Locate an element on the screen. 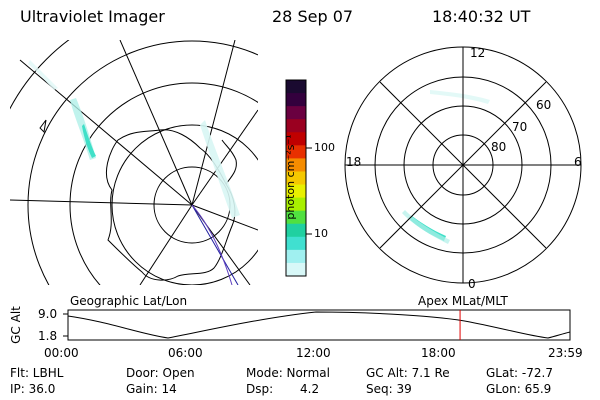  orbit-plot is located at coordinates (317, 325).